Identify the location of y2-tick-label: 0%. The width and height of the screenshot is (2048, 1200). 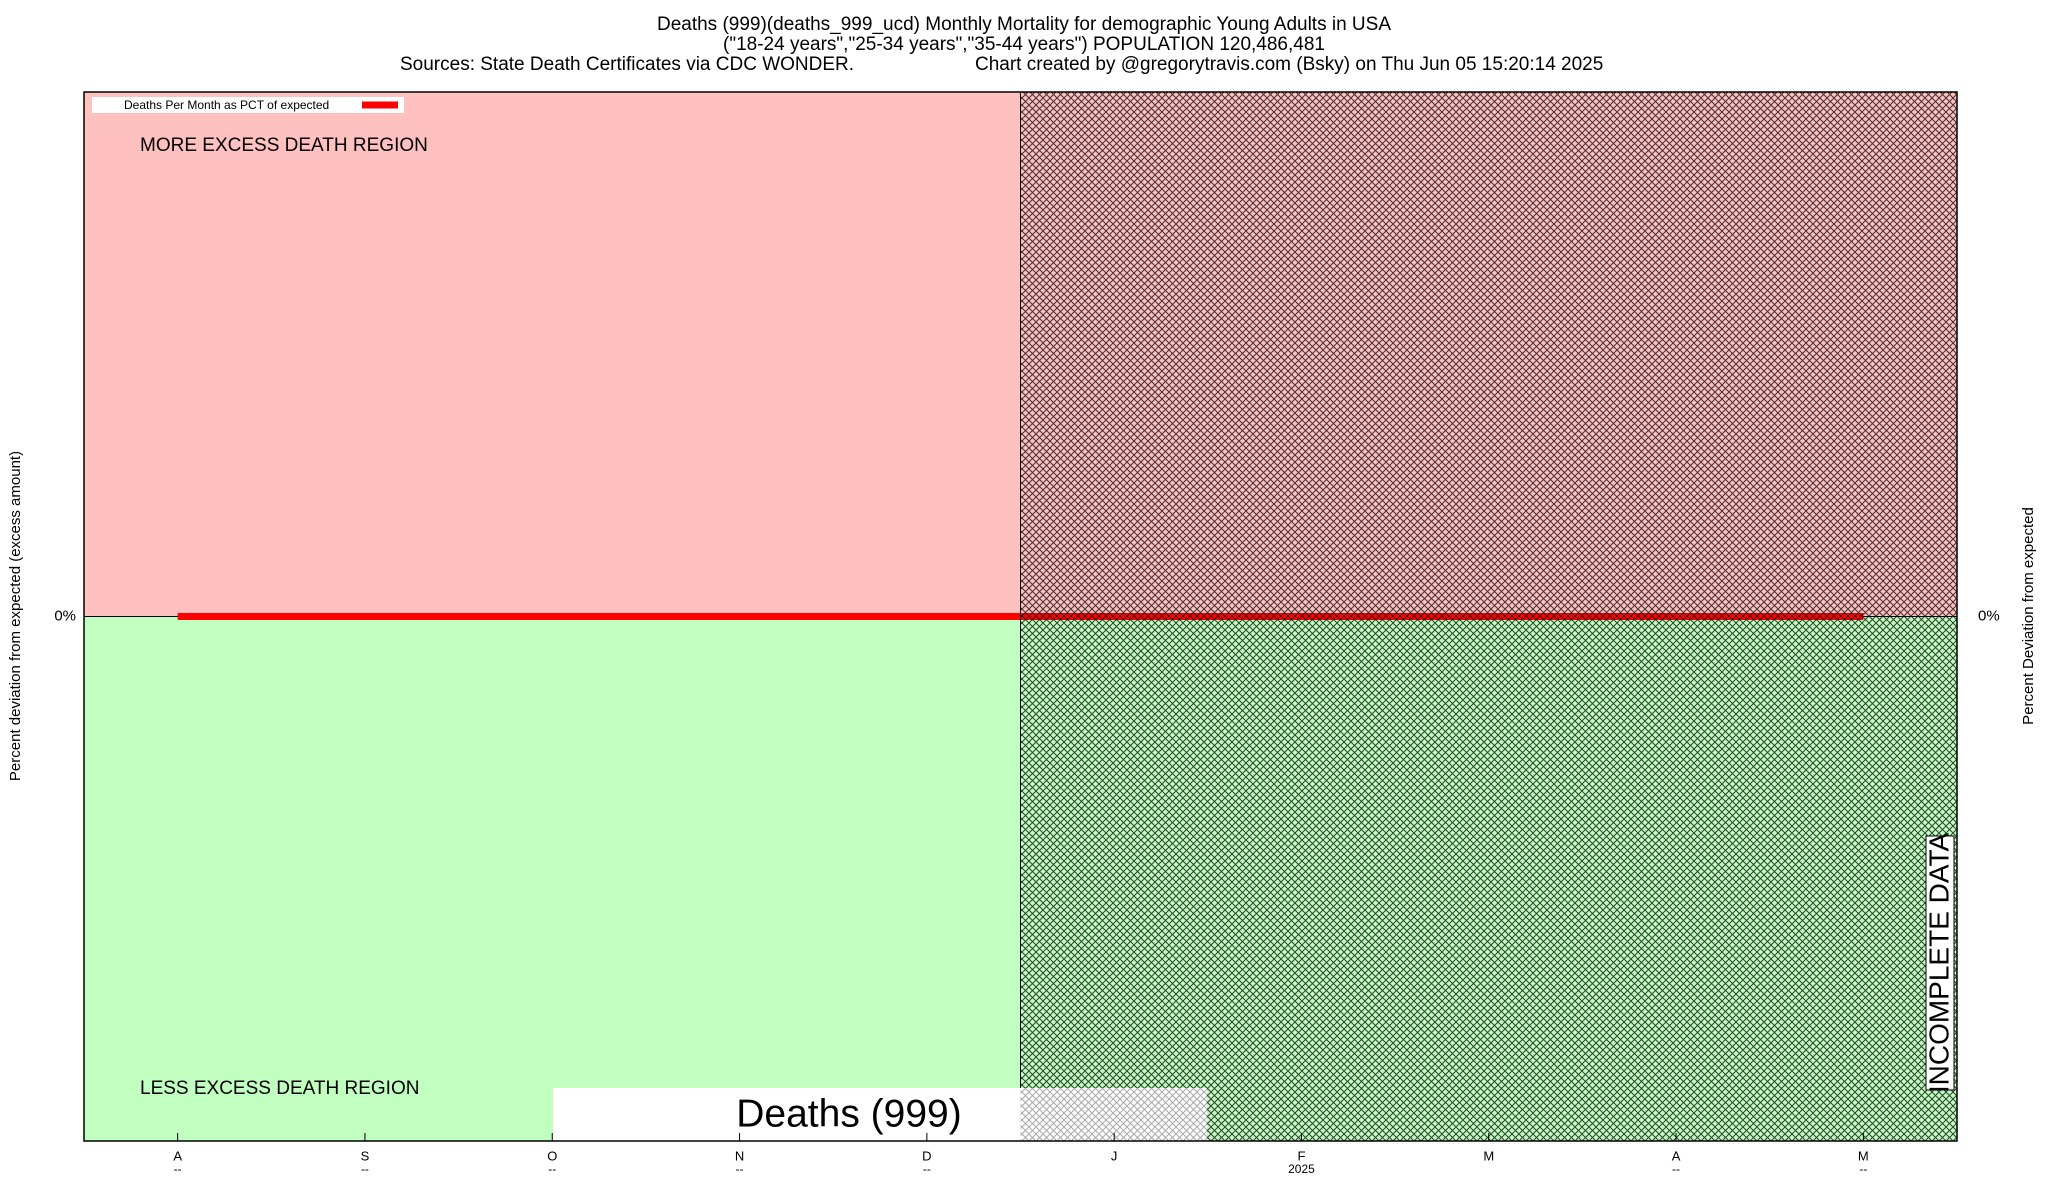
(1989, 615).